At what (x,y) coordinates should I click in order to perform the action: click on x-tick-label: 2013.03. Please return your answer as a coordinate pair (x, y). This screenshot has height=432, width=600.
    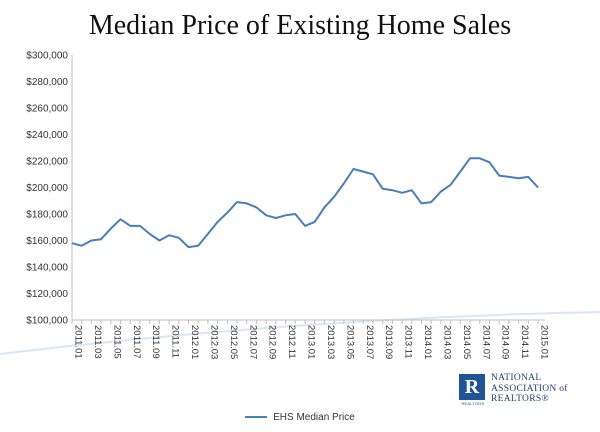
    Looking at the image, I should click on (330, 342).